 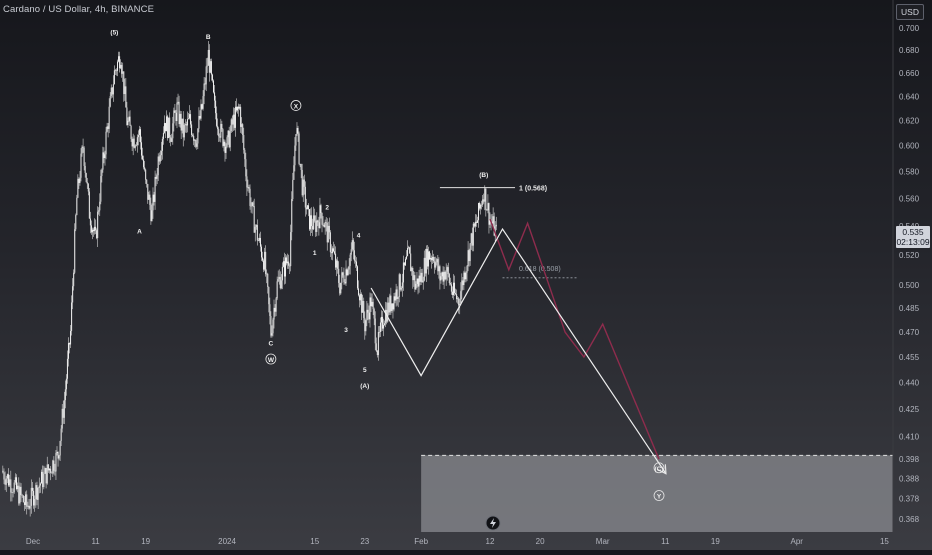 I want to click on projection-path-red, so click(x=574, y=339).